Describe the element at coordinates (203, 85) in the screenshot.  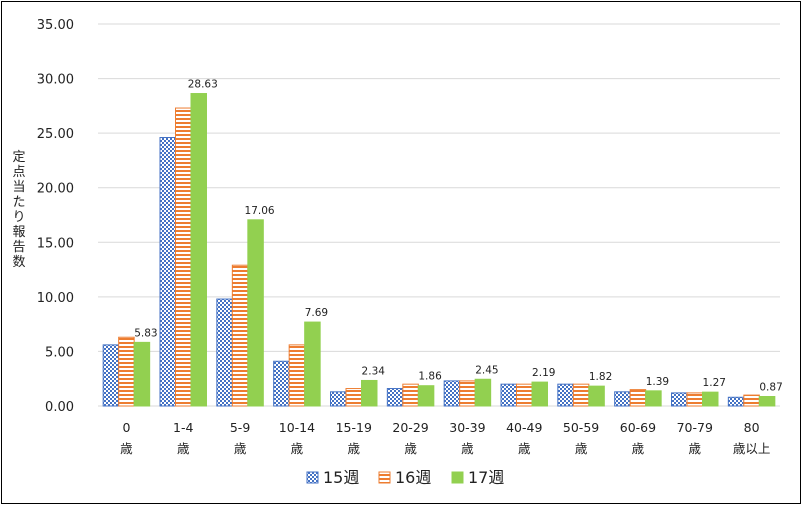
I see `data-label: 28.63` at that location.